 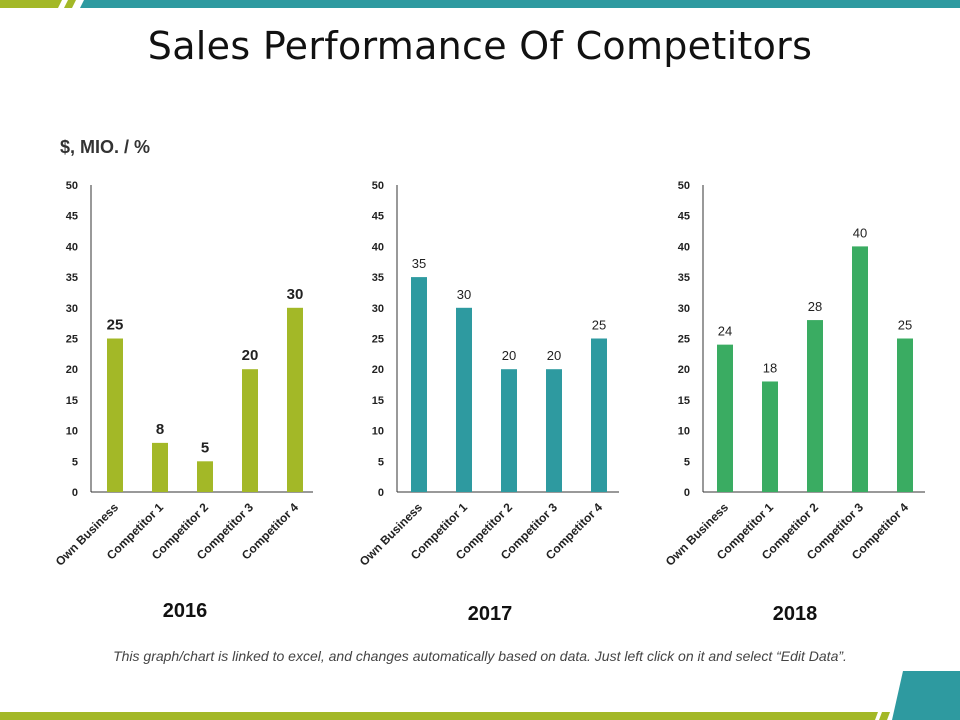 I want to click on data-label: 40, so click(x=860, y=232).